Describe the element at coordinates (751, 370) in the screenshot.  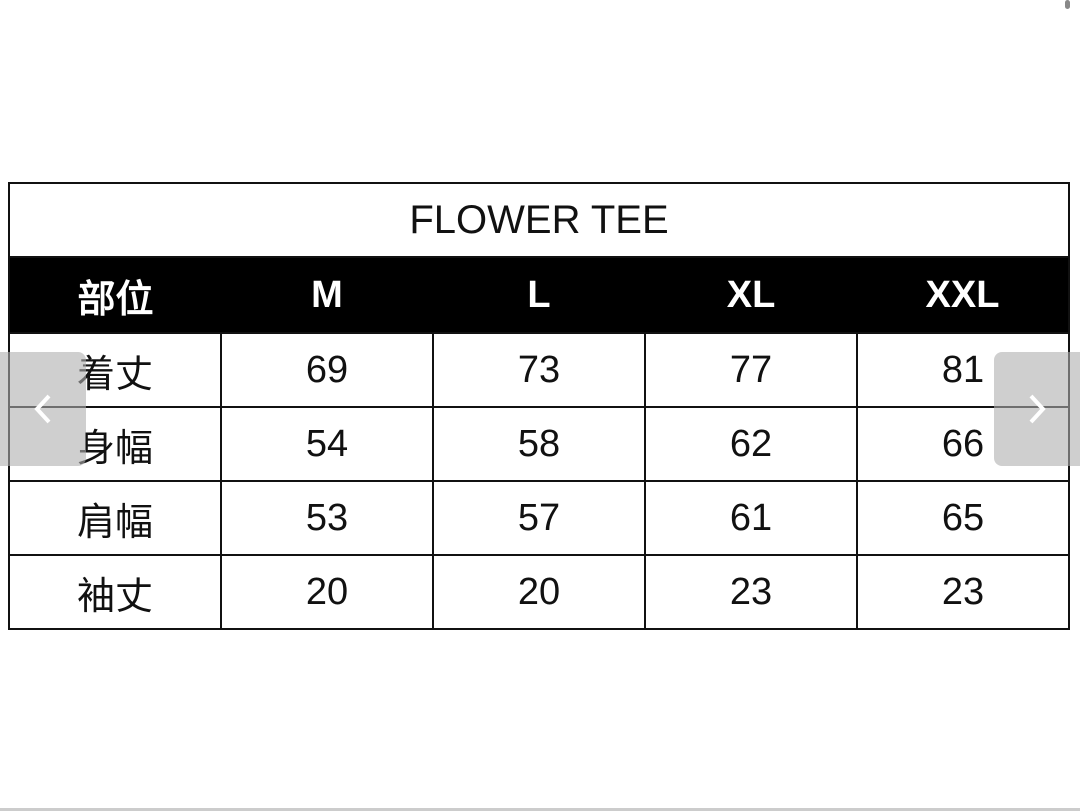
I see `measurement-cell: 77` at that location.